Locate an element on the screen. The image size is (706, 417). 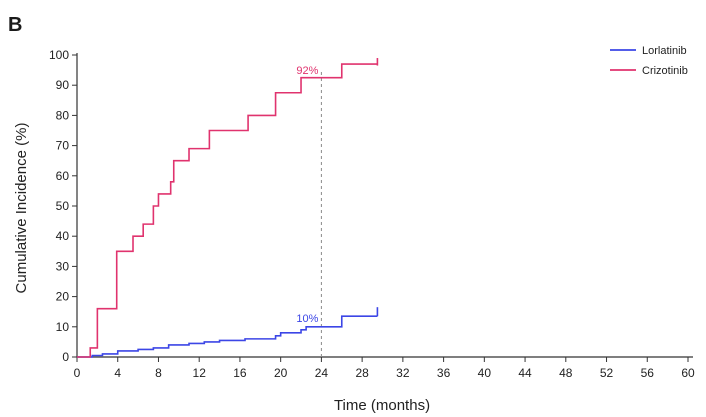
y-tick-label: 90 is located at coordinates (63, 85).